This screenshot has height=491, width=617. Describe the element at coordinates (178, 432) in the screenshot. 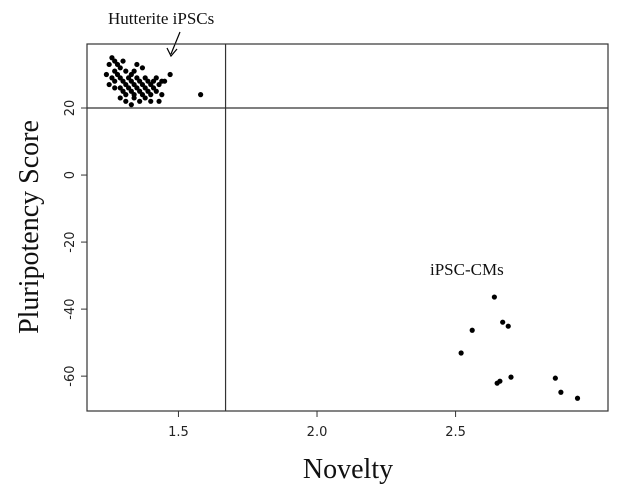

I see `x-tick-label: 1.5` at that location.